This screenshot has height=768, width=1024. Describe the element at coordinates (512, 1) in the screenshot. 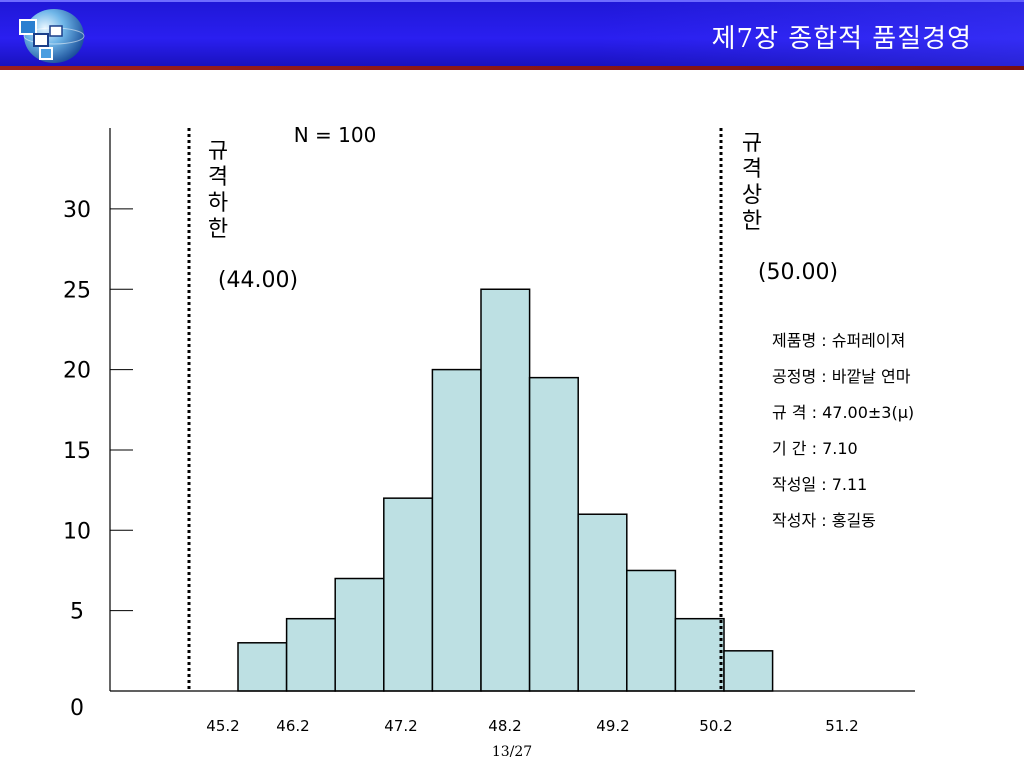

I see `header-highlight` at that location.